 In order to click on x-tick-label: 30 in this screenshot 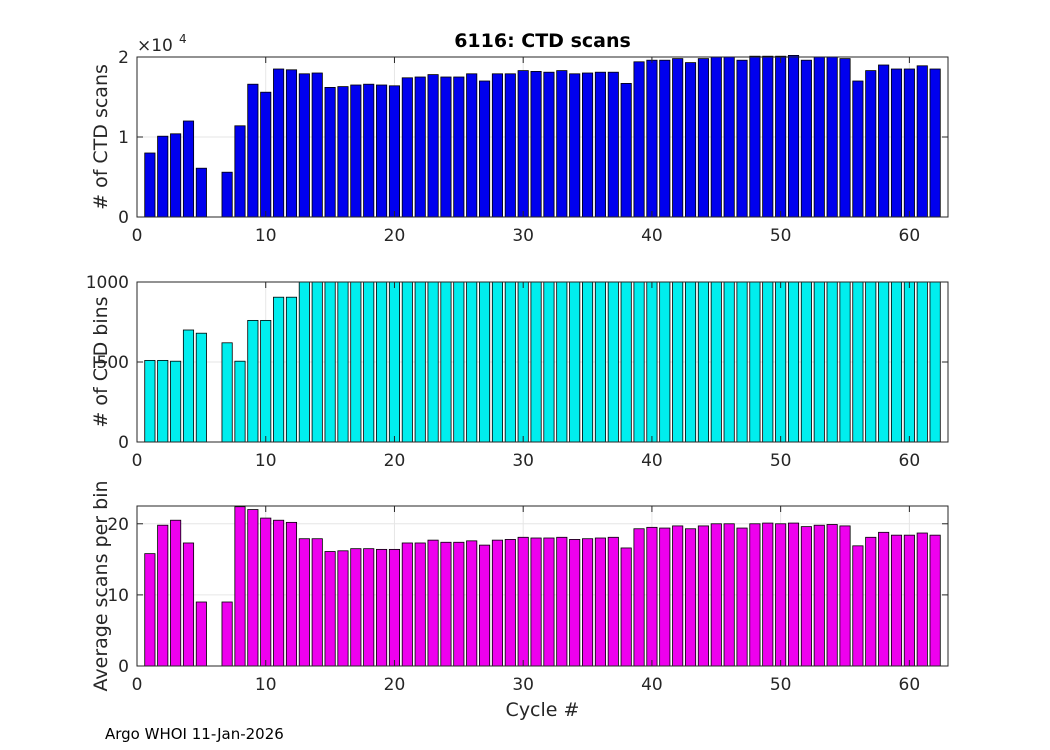, I will do `click(523, 236)`.